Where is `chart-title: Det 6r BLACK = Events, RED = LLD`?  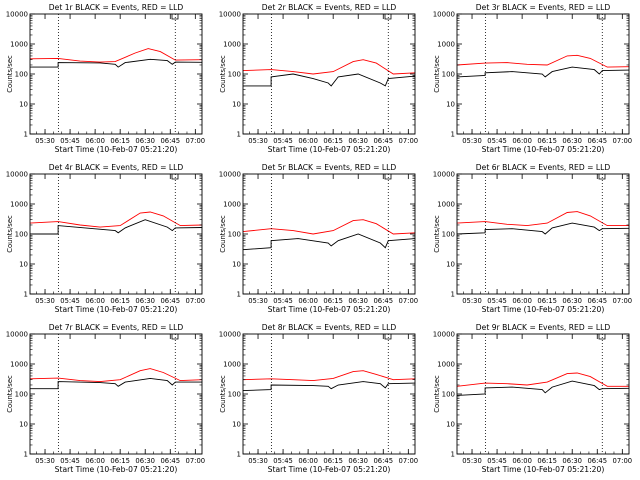 chart-title: Det 6r BLACK = Events, RED = LLD is located at coordinates (543, 167).